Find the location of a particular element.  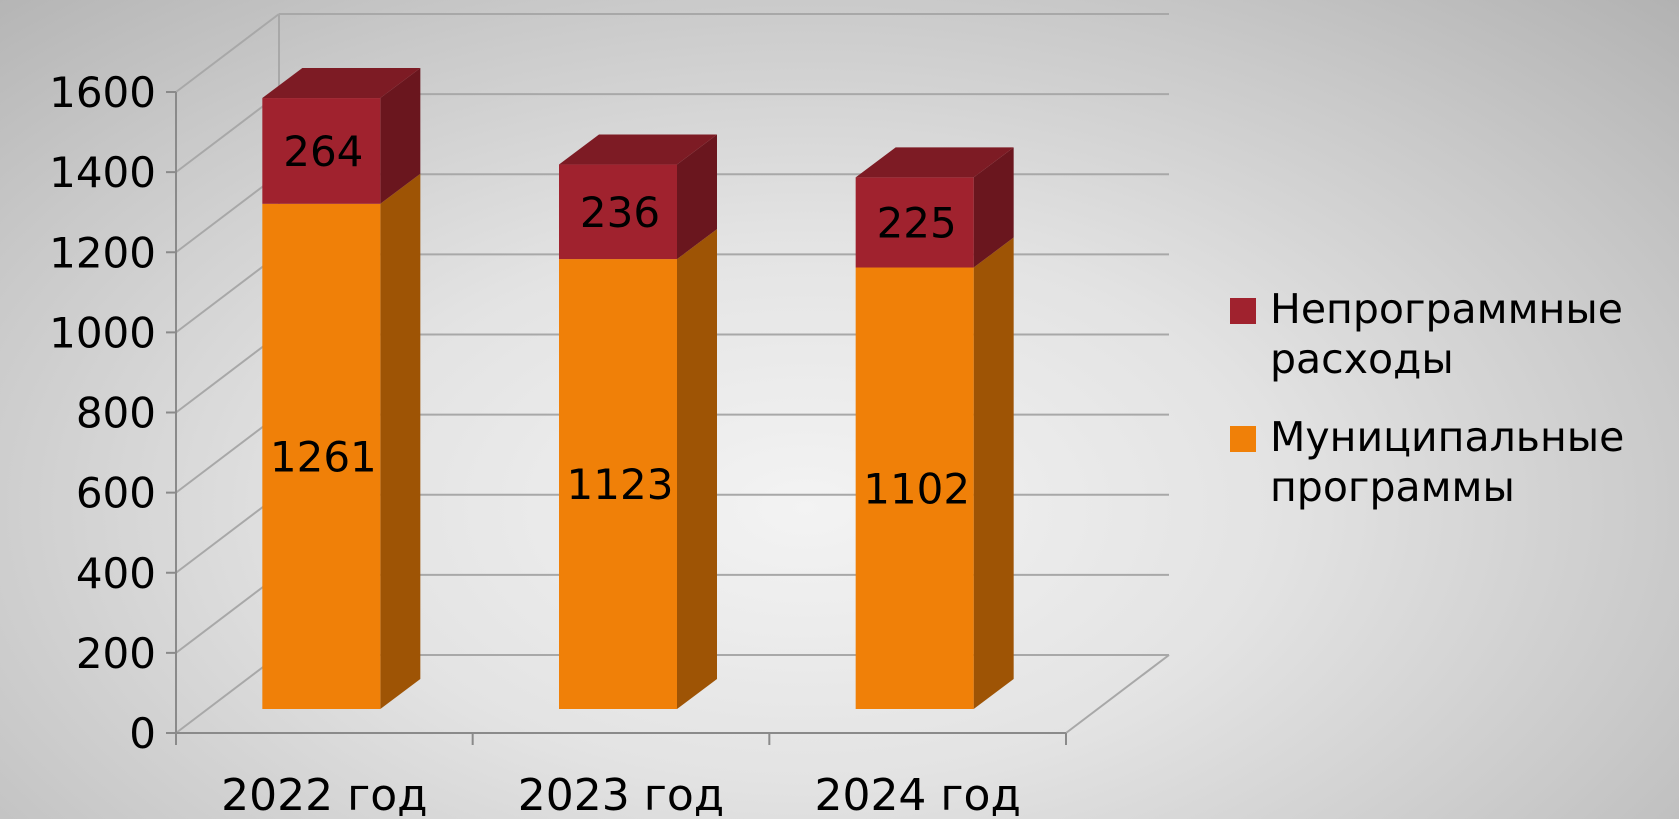

data-label: 1261 is located at coordinates (323, 456).